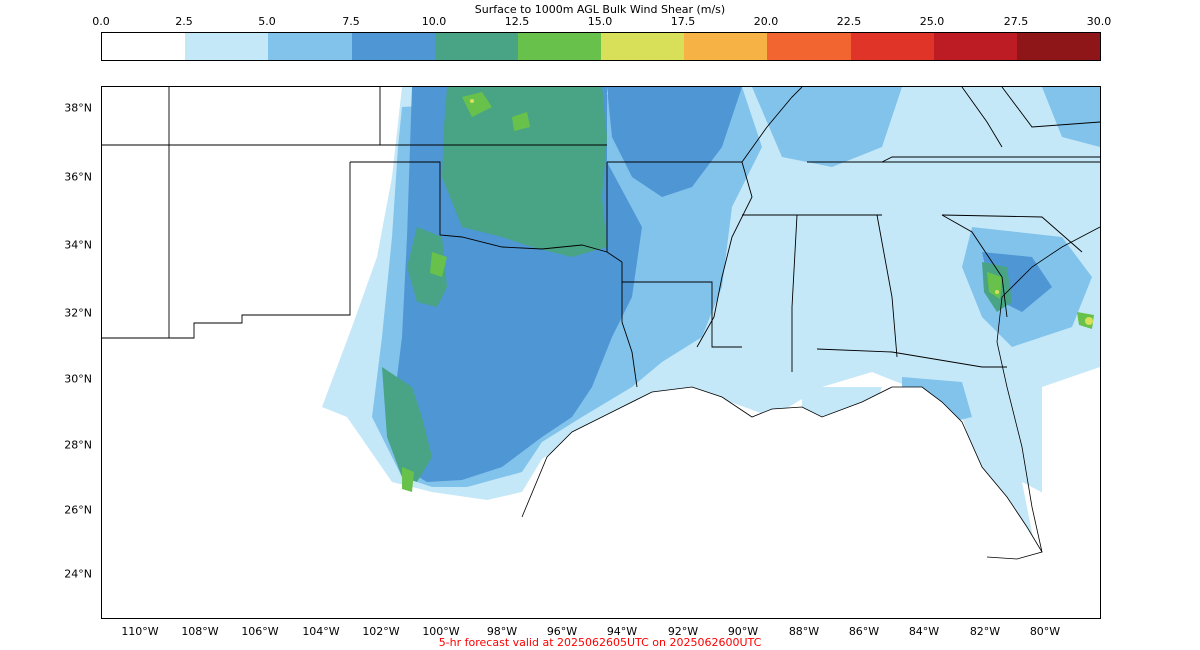 The image size is (1200, 650). What do you see at coordinates (683, 631) in the screenshot?
I see `lon-label: 92°W` at bounding box center [683, 631].